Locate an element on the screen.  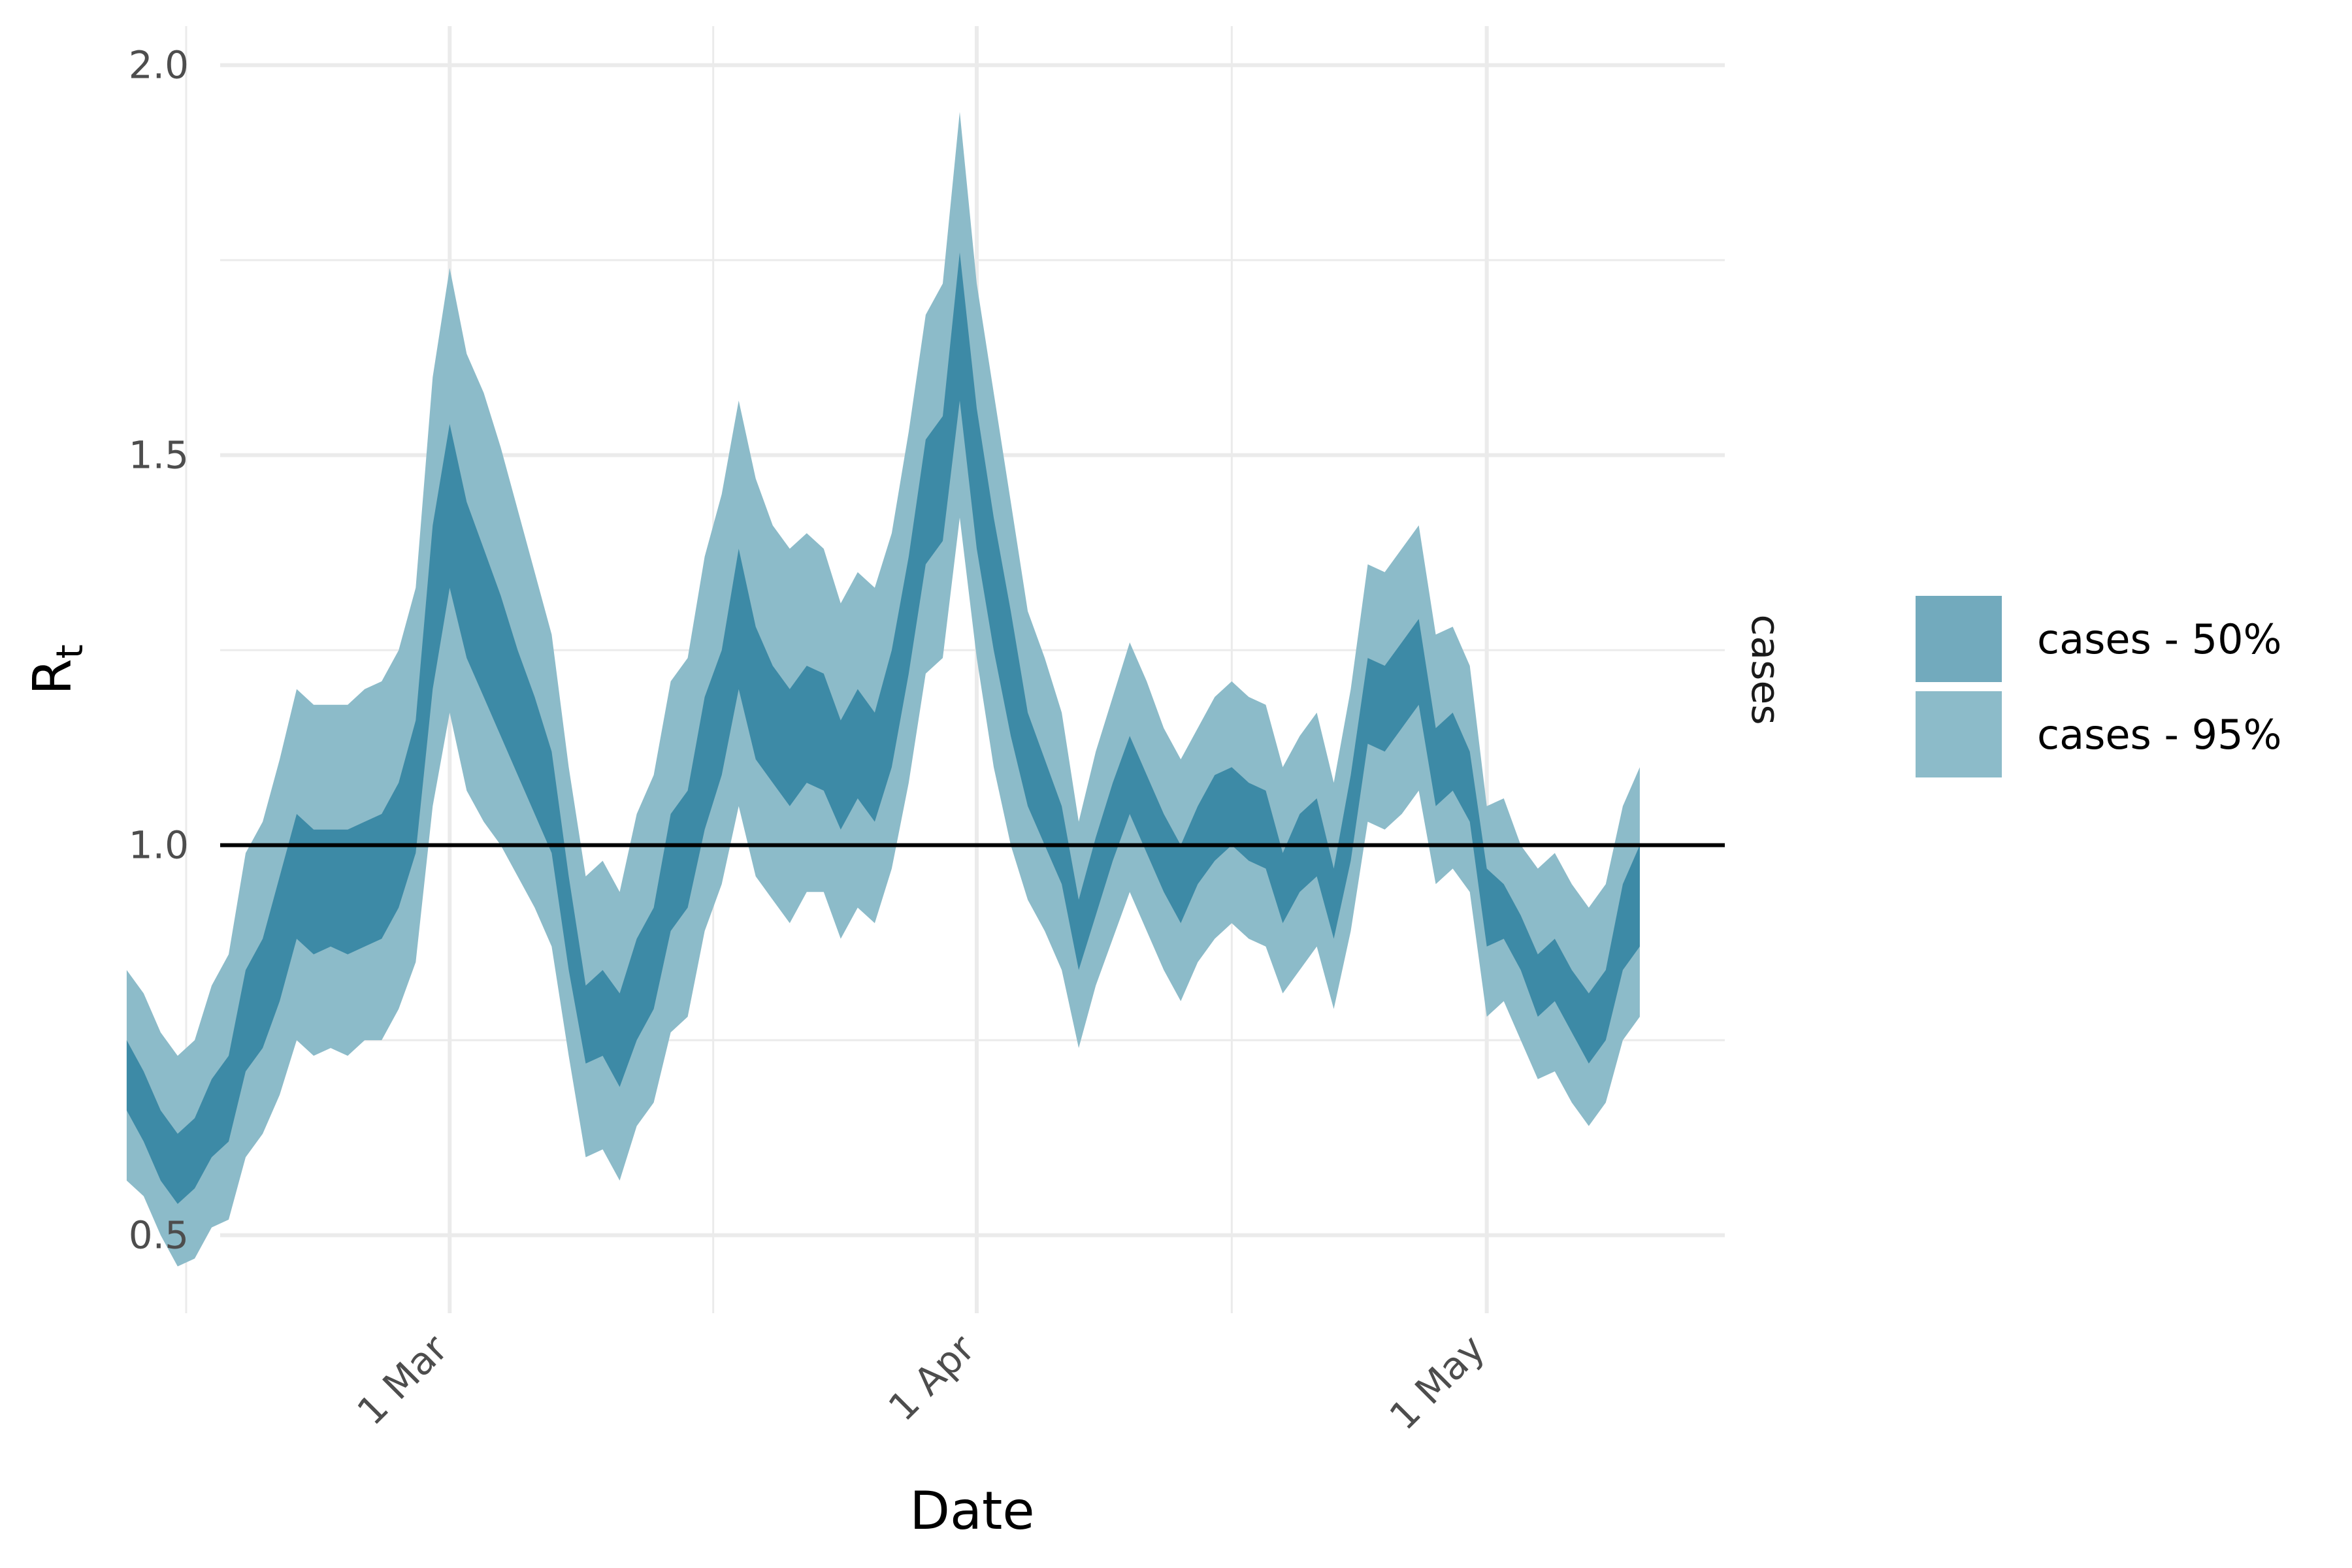
legend-label-95: cases - 95% is located at coordinates (2159, 735).